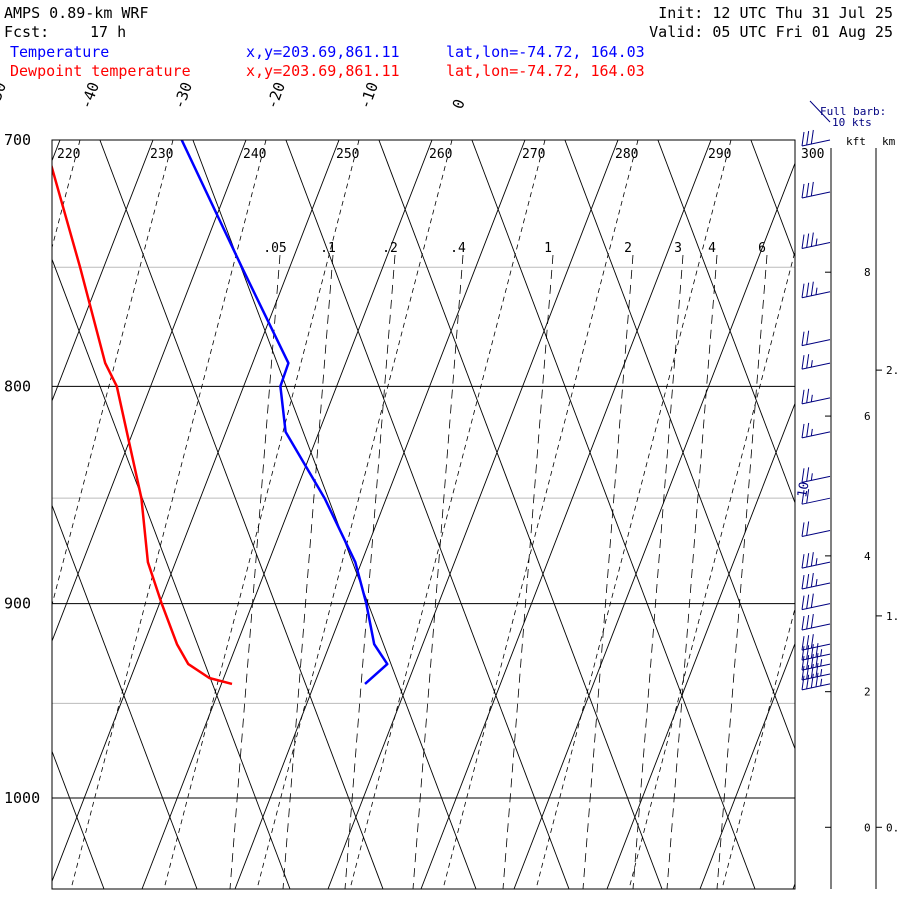  What do you see at coordinates (59, 52) in the screenshot?
I see `legend-temperature-name: Temperature` at bounding box center [59, 52].